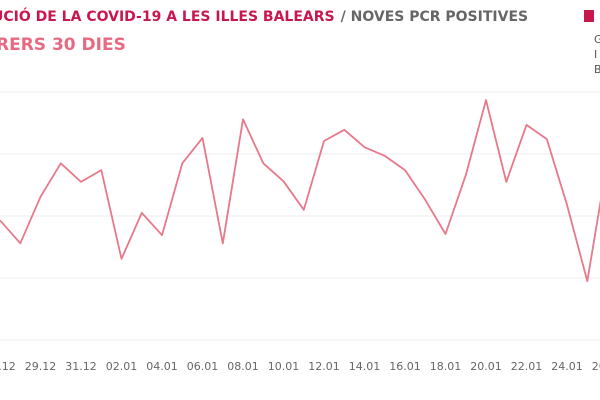 The image size is (600, 400). I want to click on x-tick-label: 31.12, so click(81, 366).